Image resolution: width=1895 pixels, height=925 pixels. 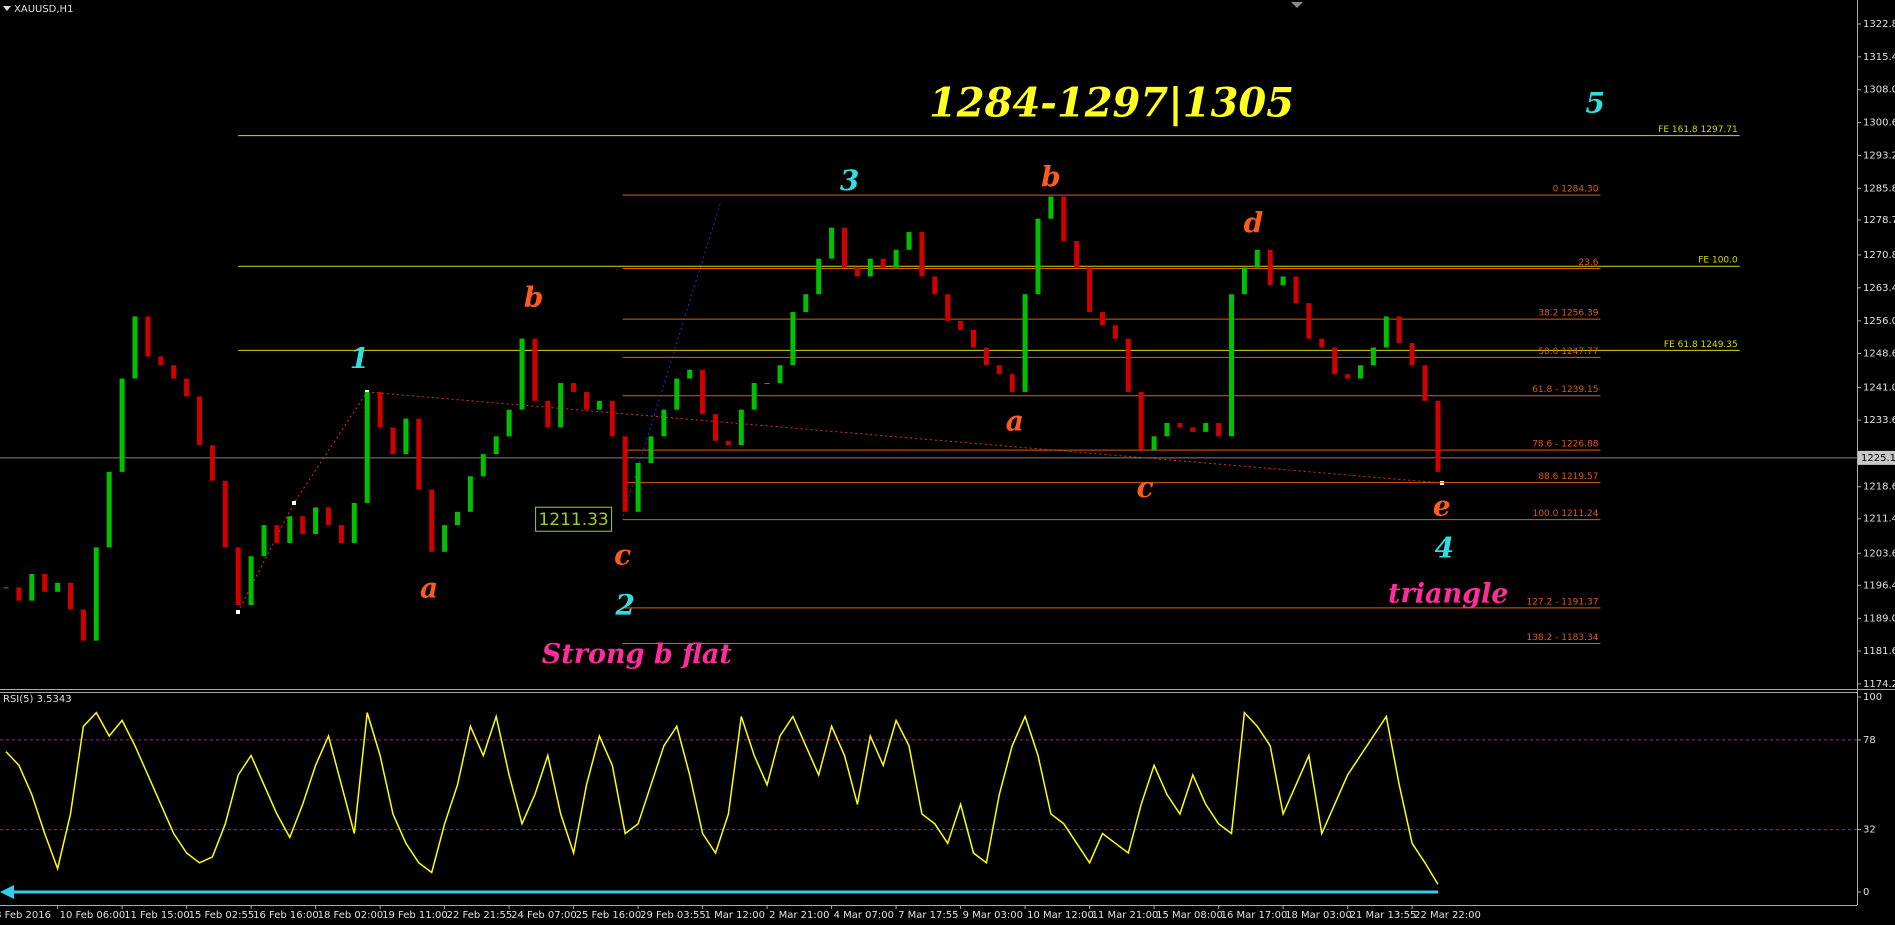 What do you see at coordinates (359, 358) in the screenshot?
I see `wave-label: 1` at bounding box center [359, 358].